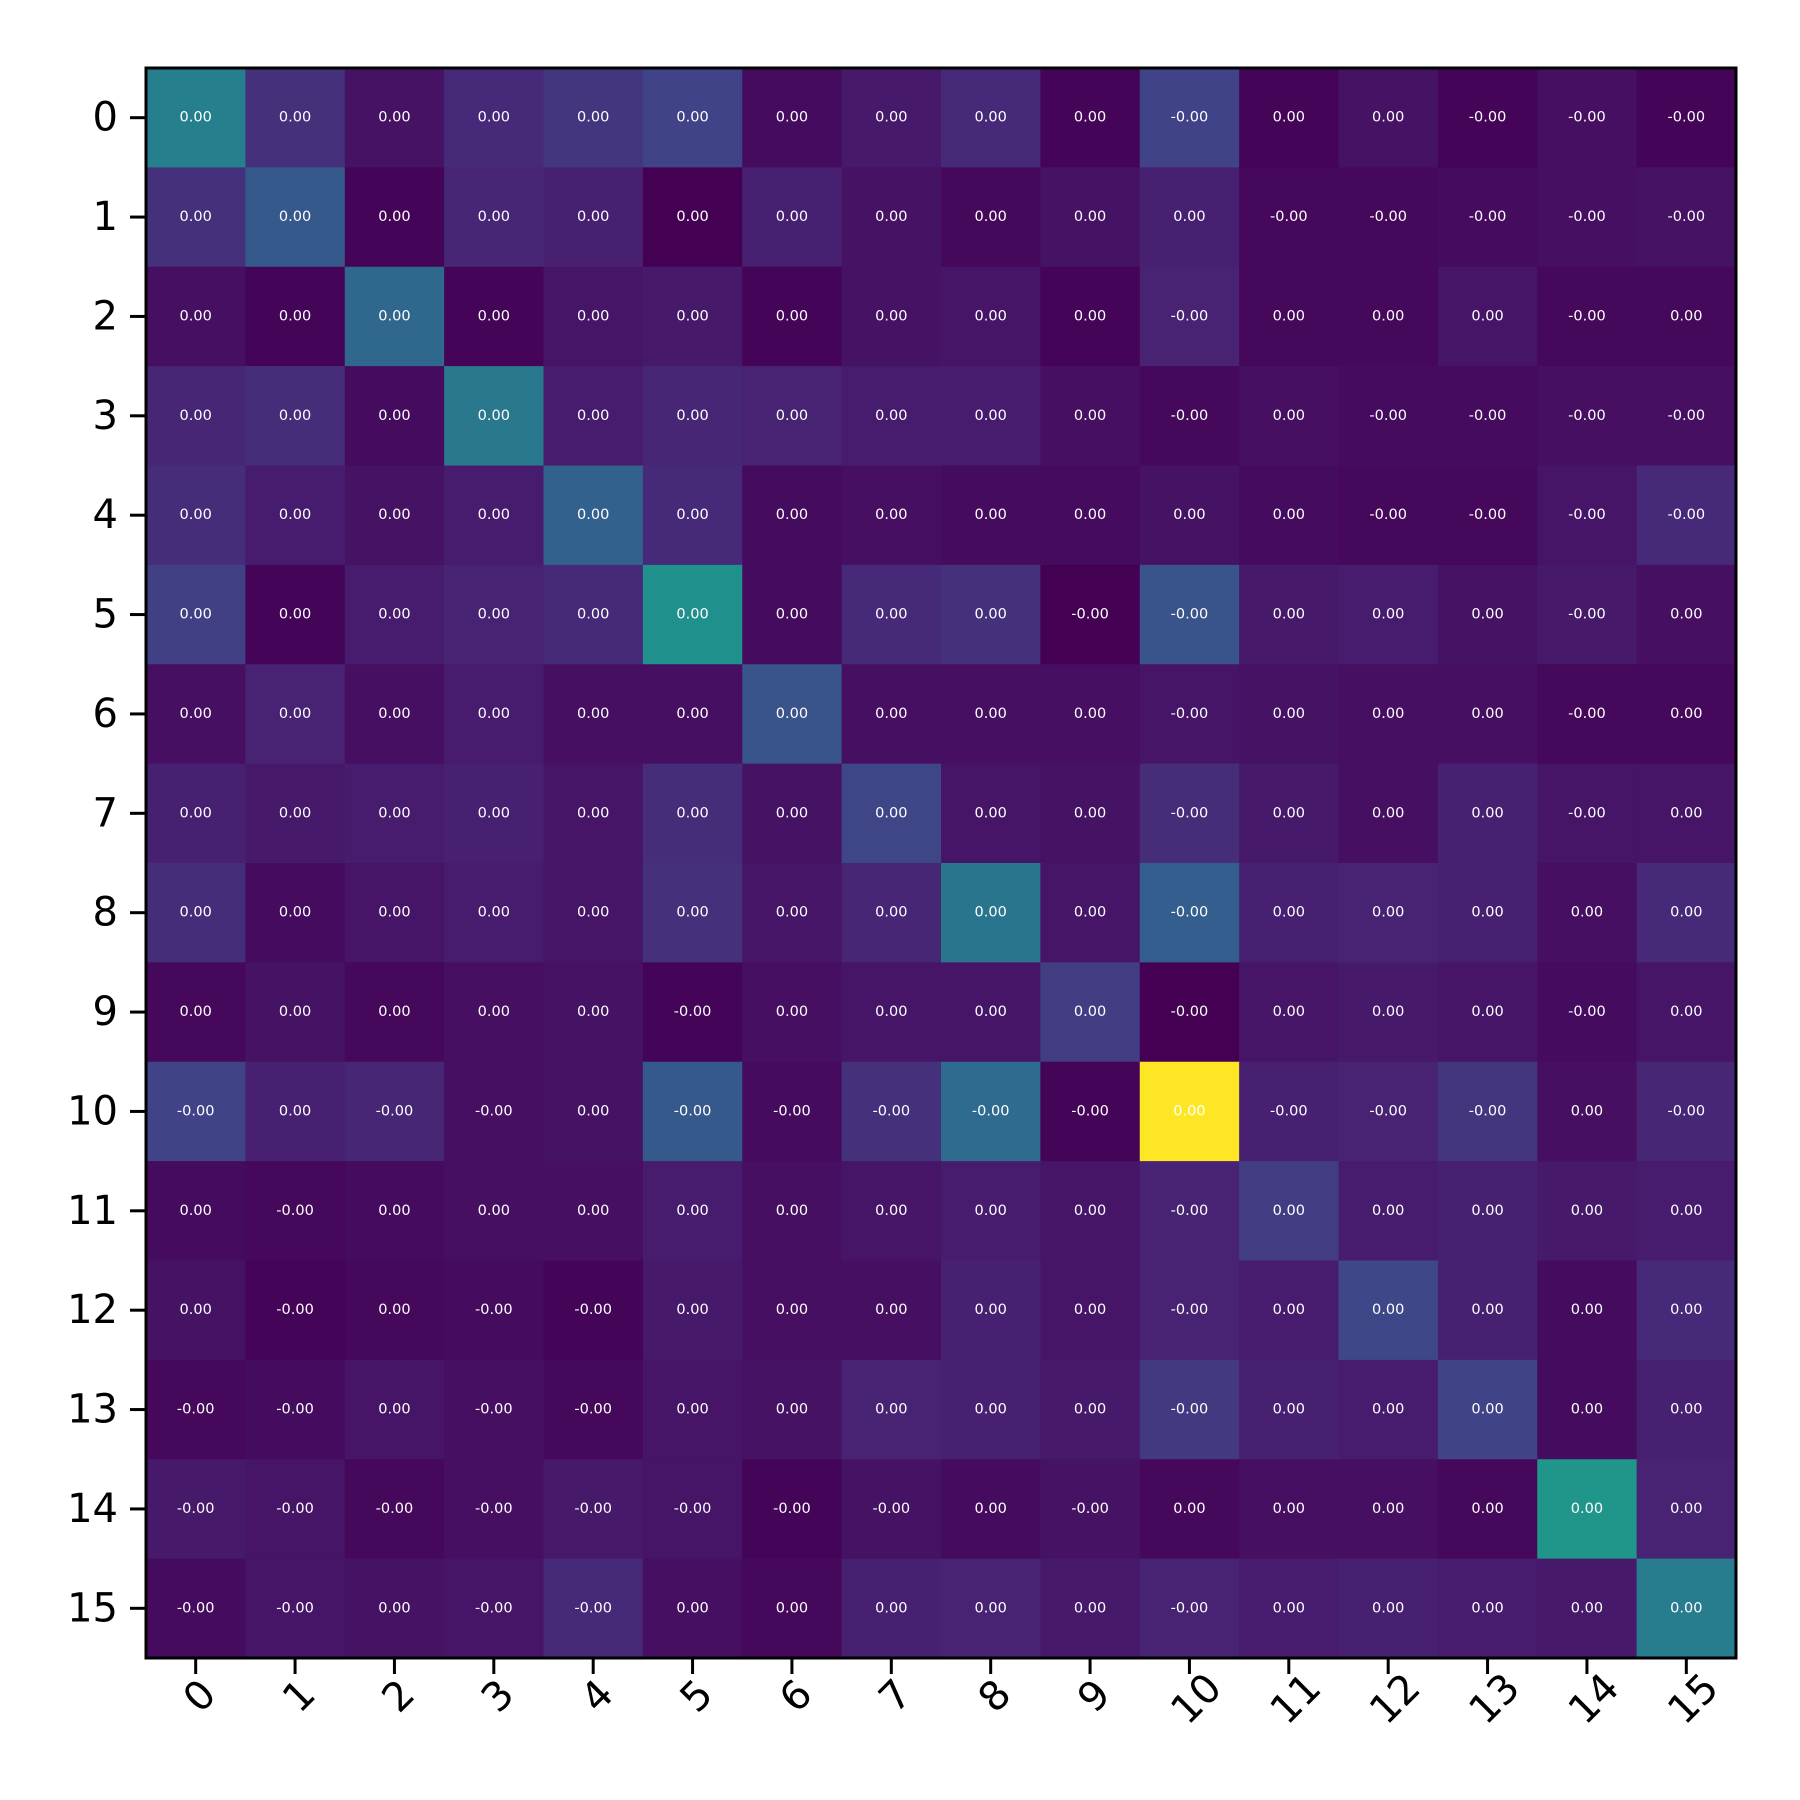 This screenshot has height=1800, width=1800. What do you see at coordinates (1296, 1699) in the screenshot?
I see `x-tick-label-11: 11` at bounding box center [1296, 1699].